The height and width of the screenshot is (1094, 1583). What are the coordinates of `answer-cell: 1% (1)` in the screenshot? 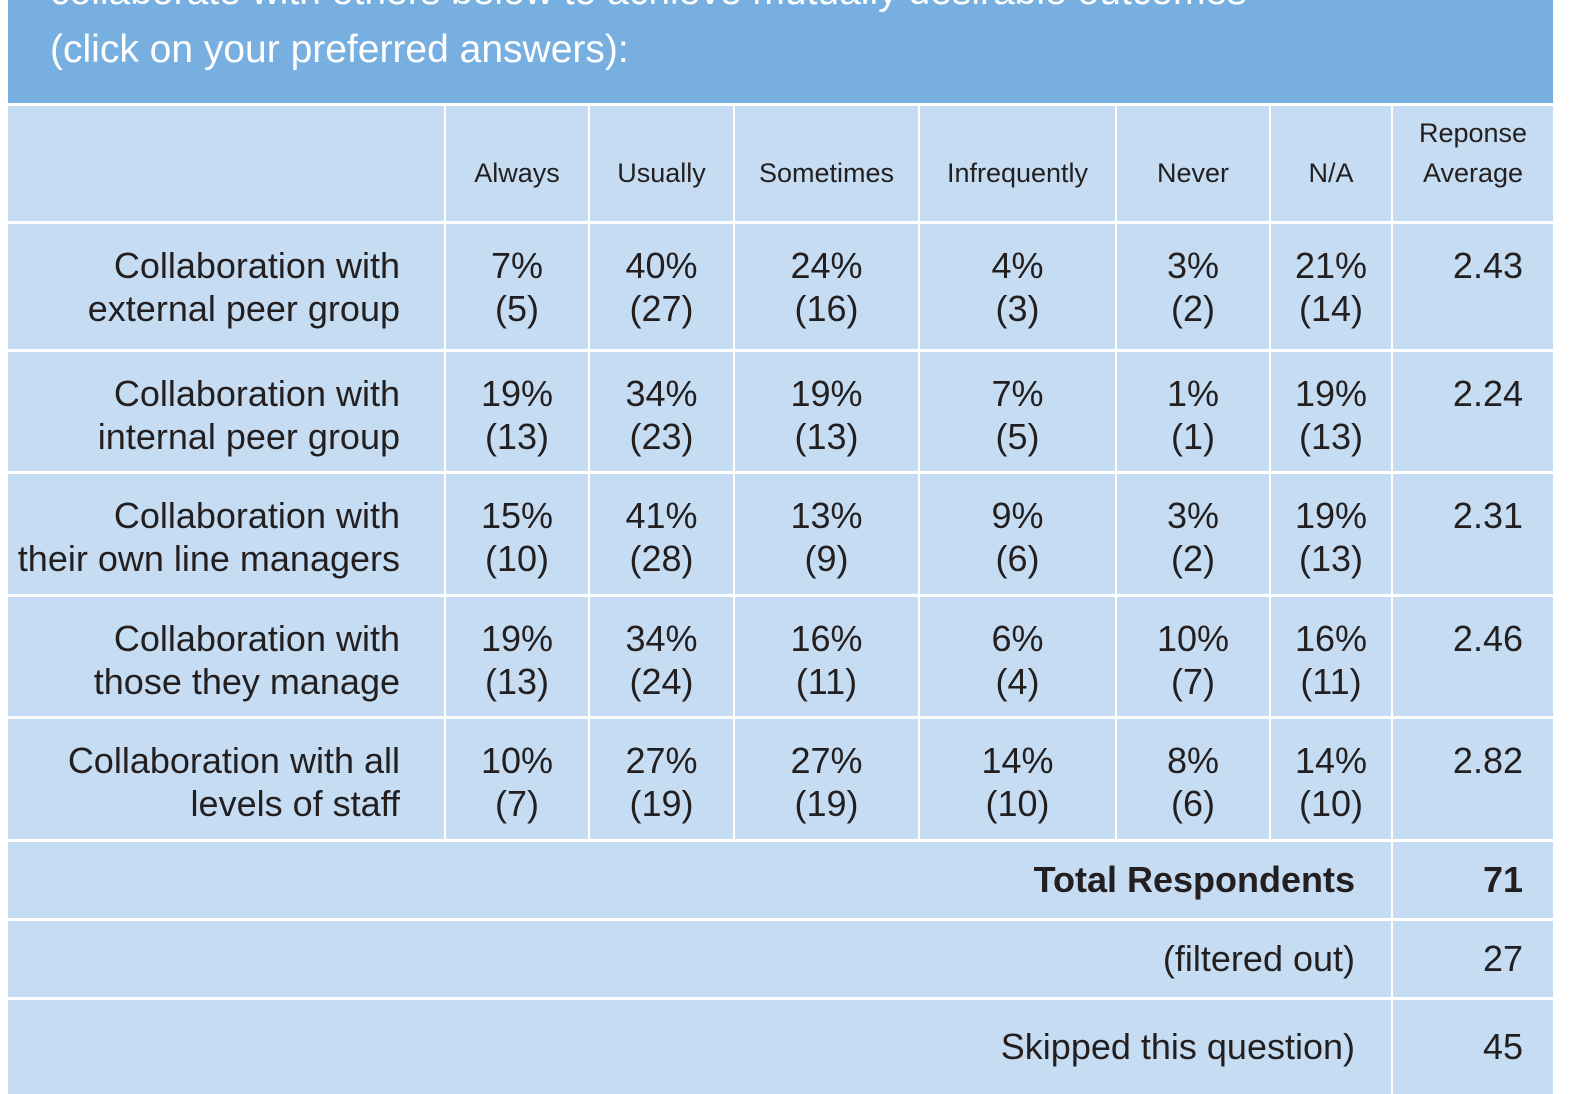 It's located at (1193, 411).